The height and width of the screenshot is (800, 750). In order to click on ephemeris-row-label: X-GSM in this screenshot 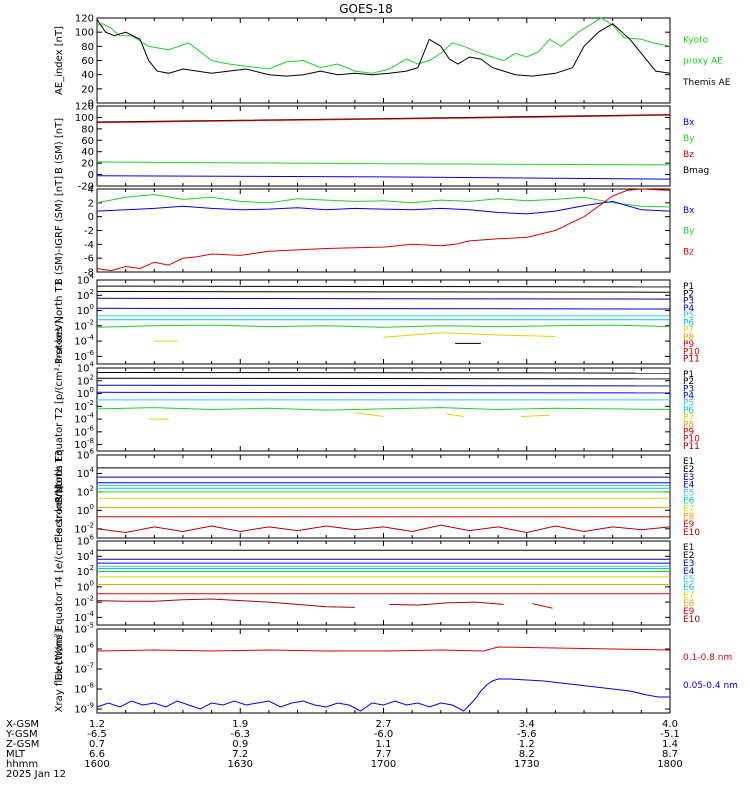, I will do `click(22, 724)`.